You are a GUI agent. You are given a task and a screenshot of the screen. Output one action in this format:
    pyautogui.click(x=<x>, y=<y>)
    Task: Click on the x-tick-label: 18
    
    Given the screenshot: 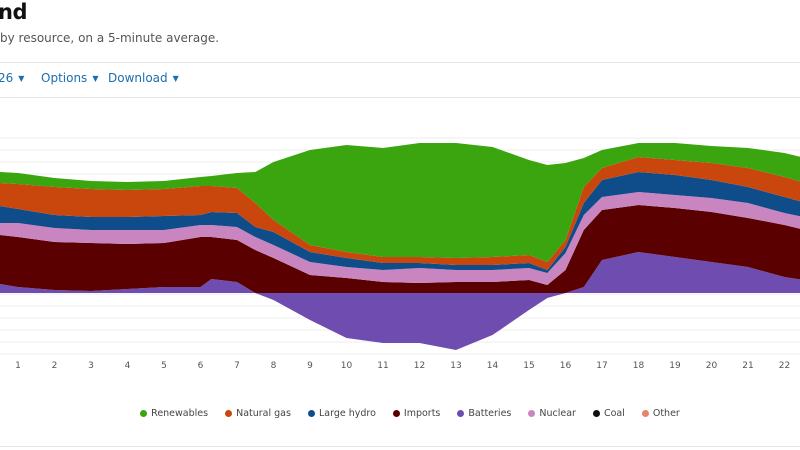 What is the action you would take?
    pyautogui.click(x=639, y=366)
    